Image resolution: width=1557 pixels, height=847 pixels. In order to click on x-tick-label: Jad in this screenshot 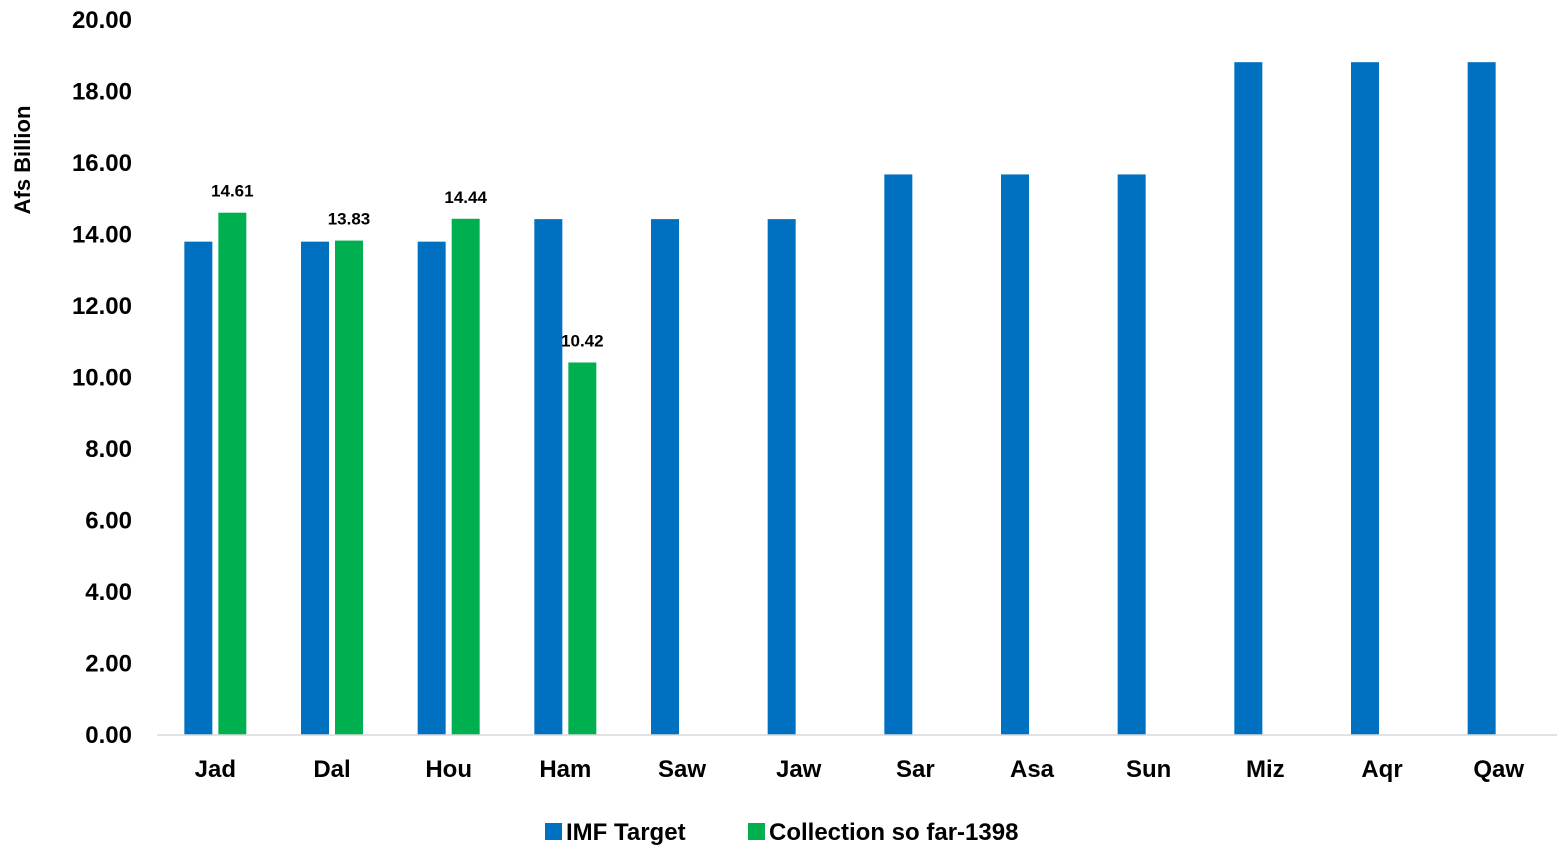, I will do `click(215, 769)`.